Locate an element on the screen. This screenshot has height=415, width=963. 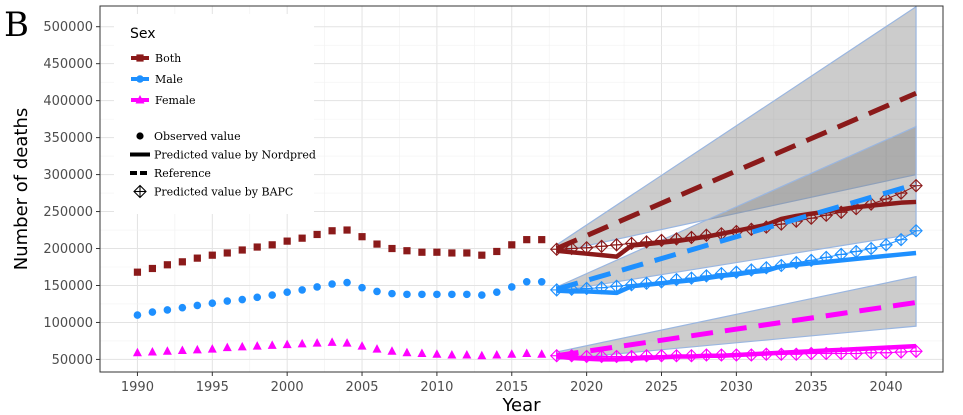
legend-item-type: Reference is located at coordinates (170, 173).